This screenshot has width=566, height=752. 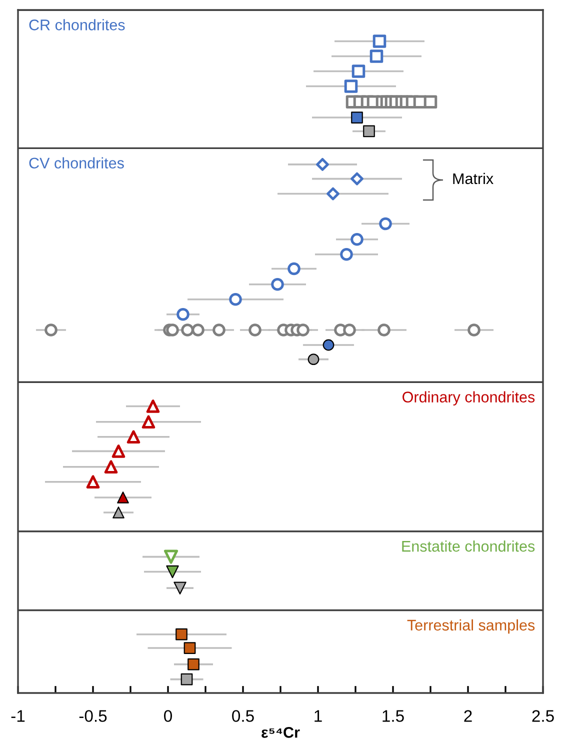 I want to click on x-tick-label: -0.5, so click(x=93, y=716).